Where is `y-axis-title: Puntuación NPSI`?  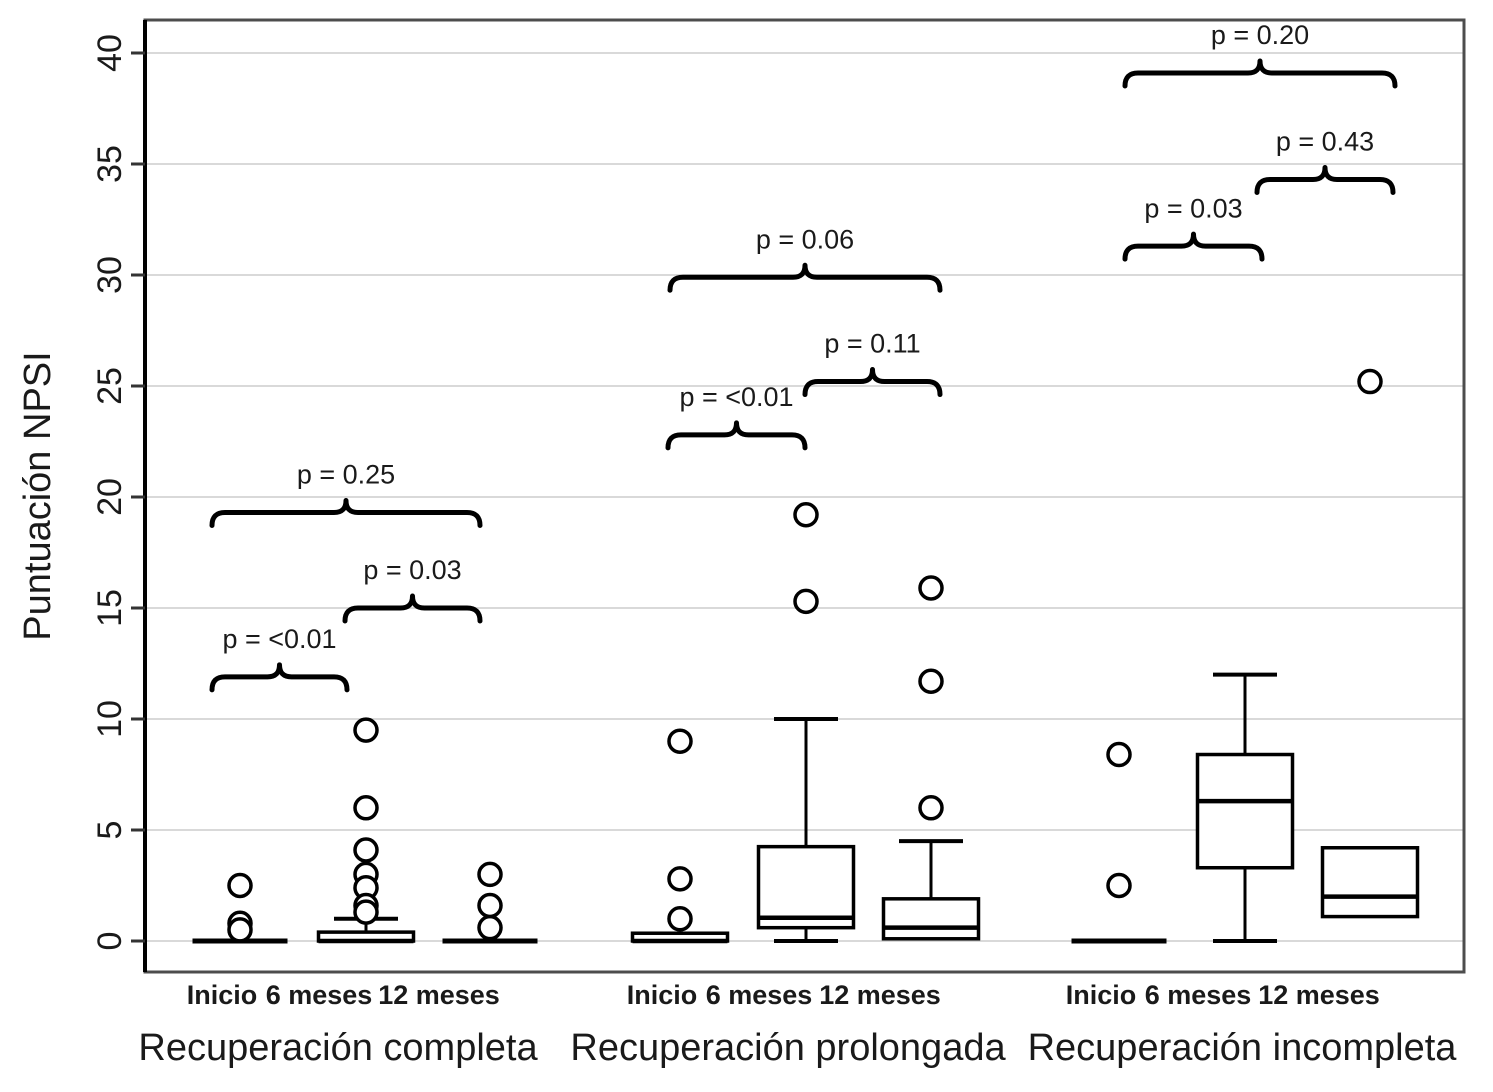 y-axis-title: Puntuación NPSI is located at coordinates (38, 495).